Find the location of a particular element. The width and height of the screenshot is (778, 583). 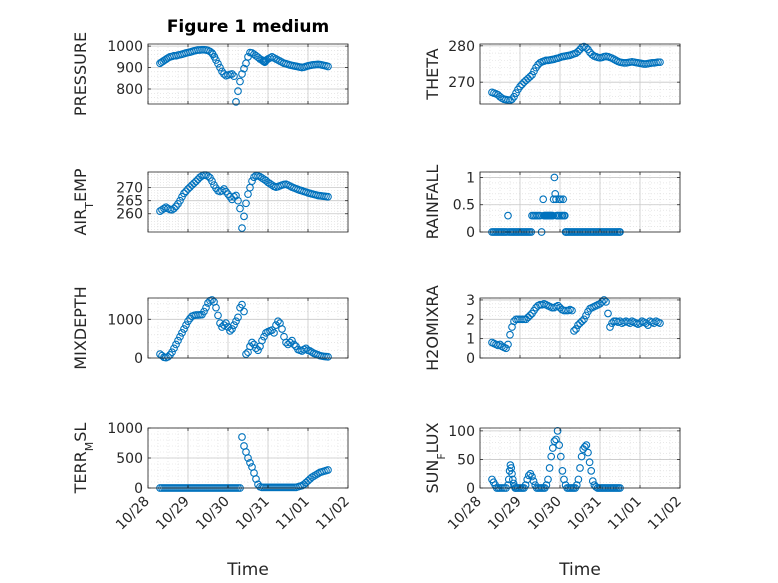

subplot-4: 0 0.5 1 RAINFALL is located at coordinates (552, 203).